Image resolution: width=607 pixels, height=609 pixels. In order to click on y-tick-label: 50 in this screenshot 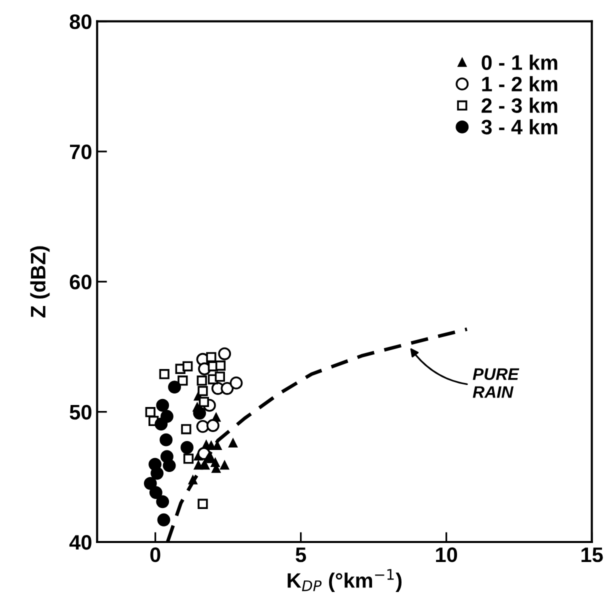, I will do `click(81, 412)`.